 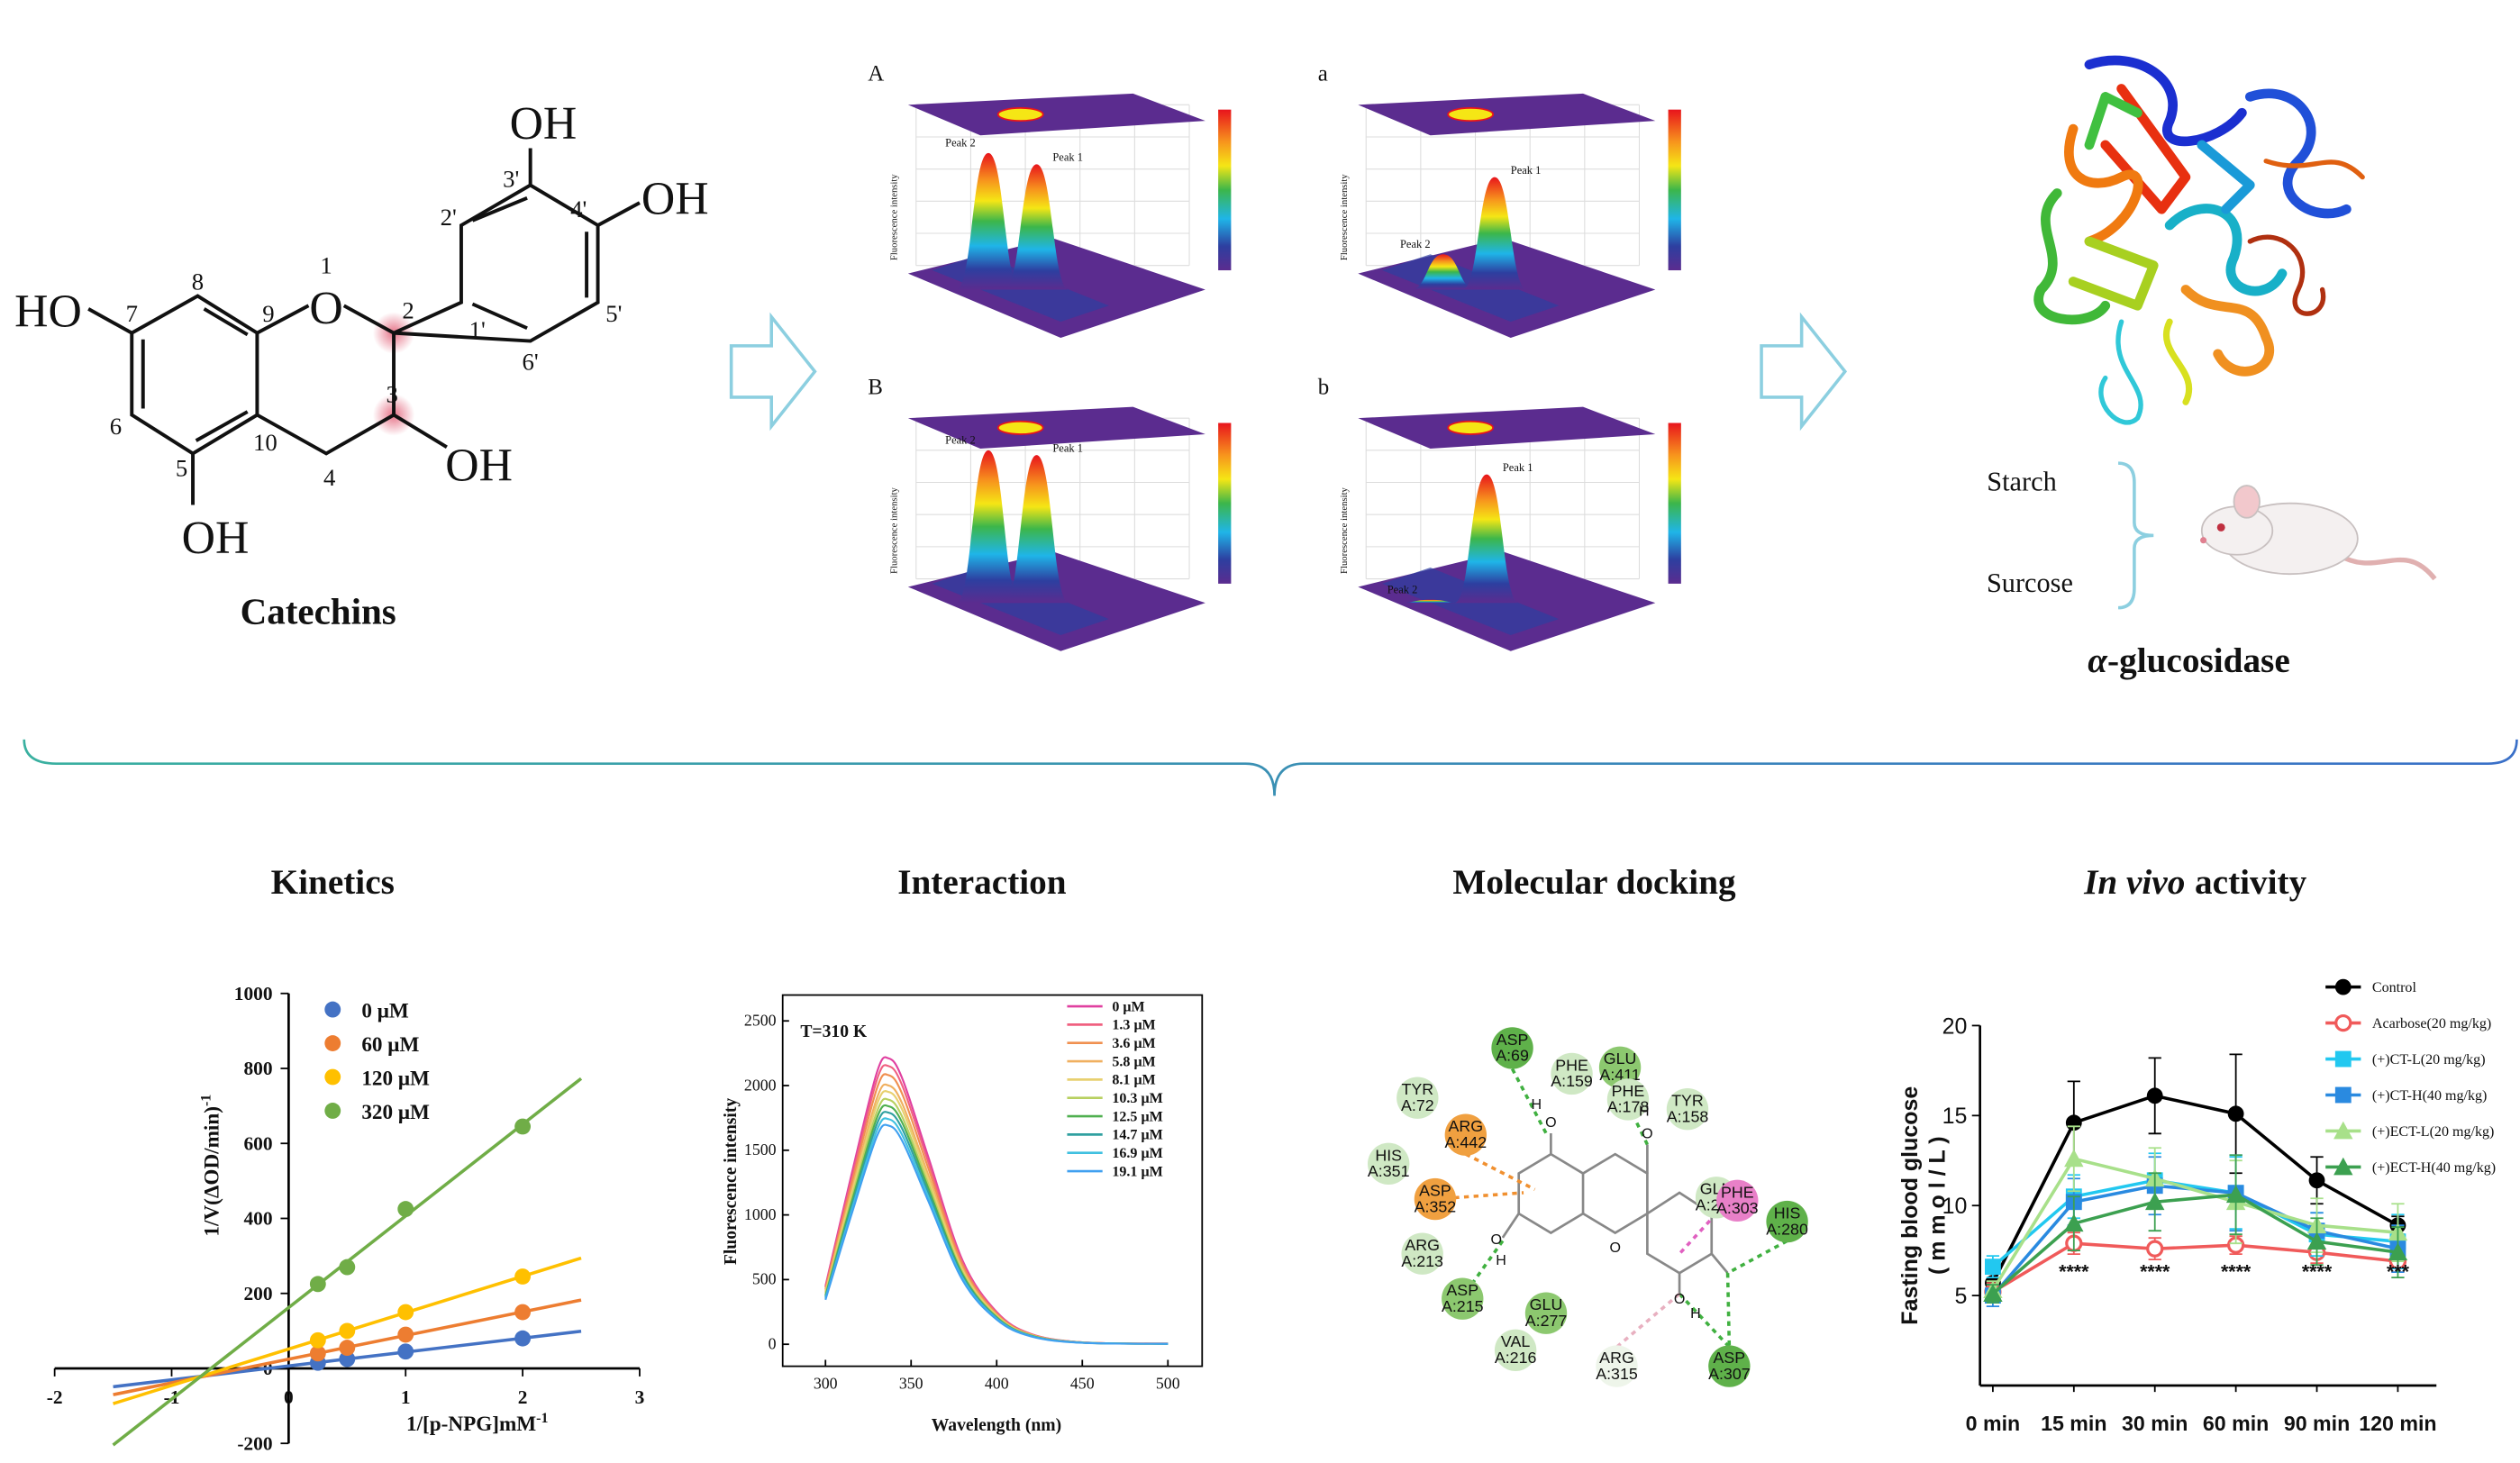 What do you see at coordinates (1323, 387) in the screenshot?
I see `panel-label: b` at bounding box center [1323, 387].